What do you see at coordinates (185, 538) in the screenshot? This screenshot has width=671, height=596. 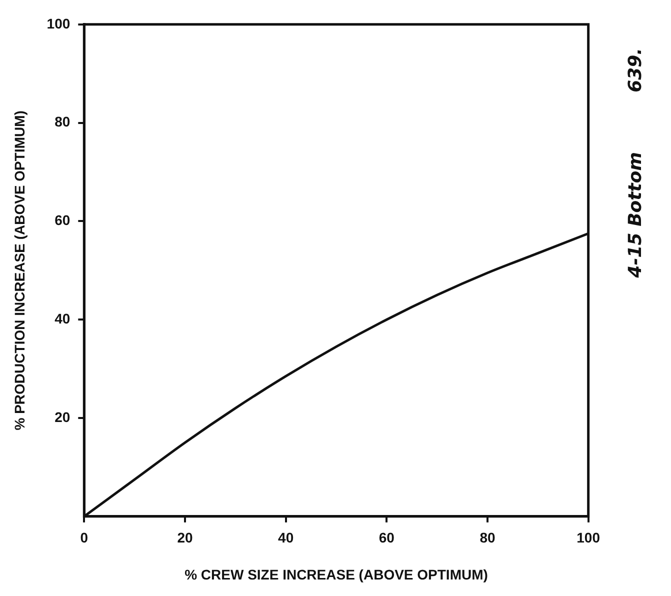 I see `x-tick-label: 20` at bounding box center [185, 538].